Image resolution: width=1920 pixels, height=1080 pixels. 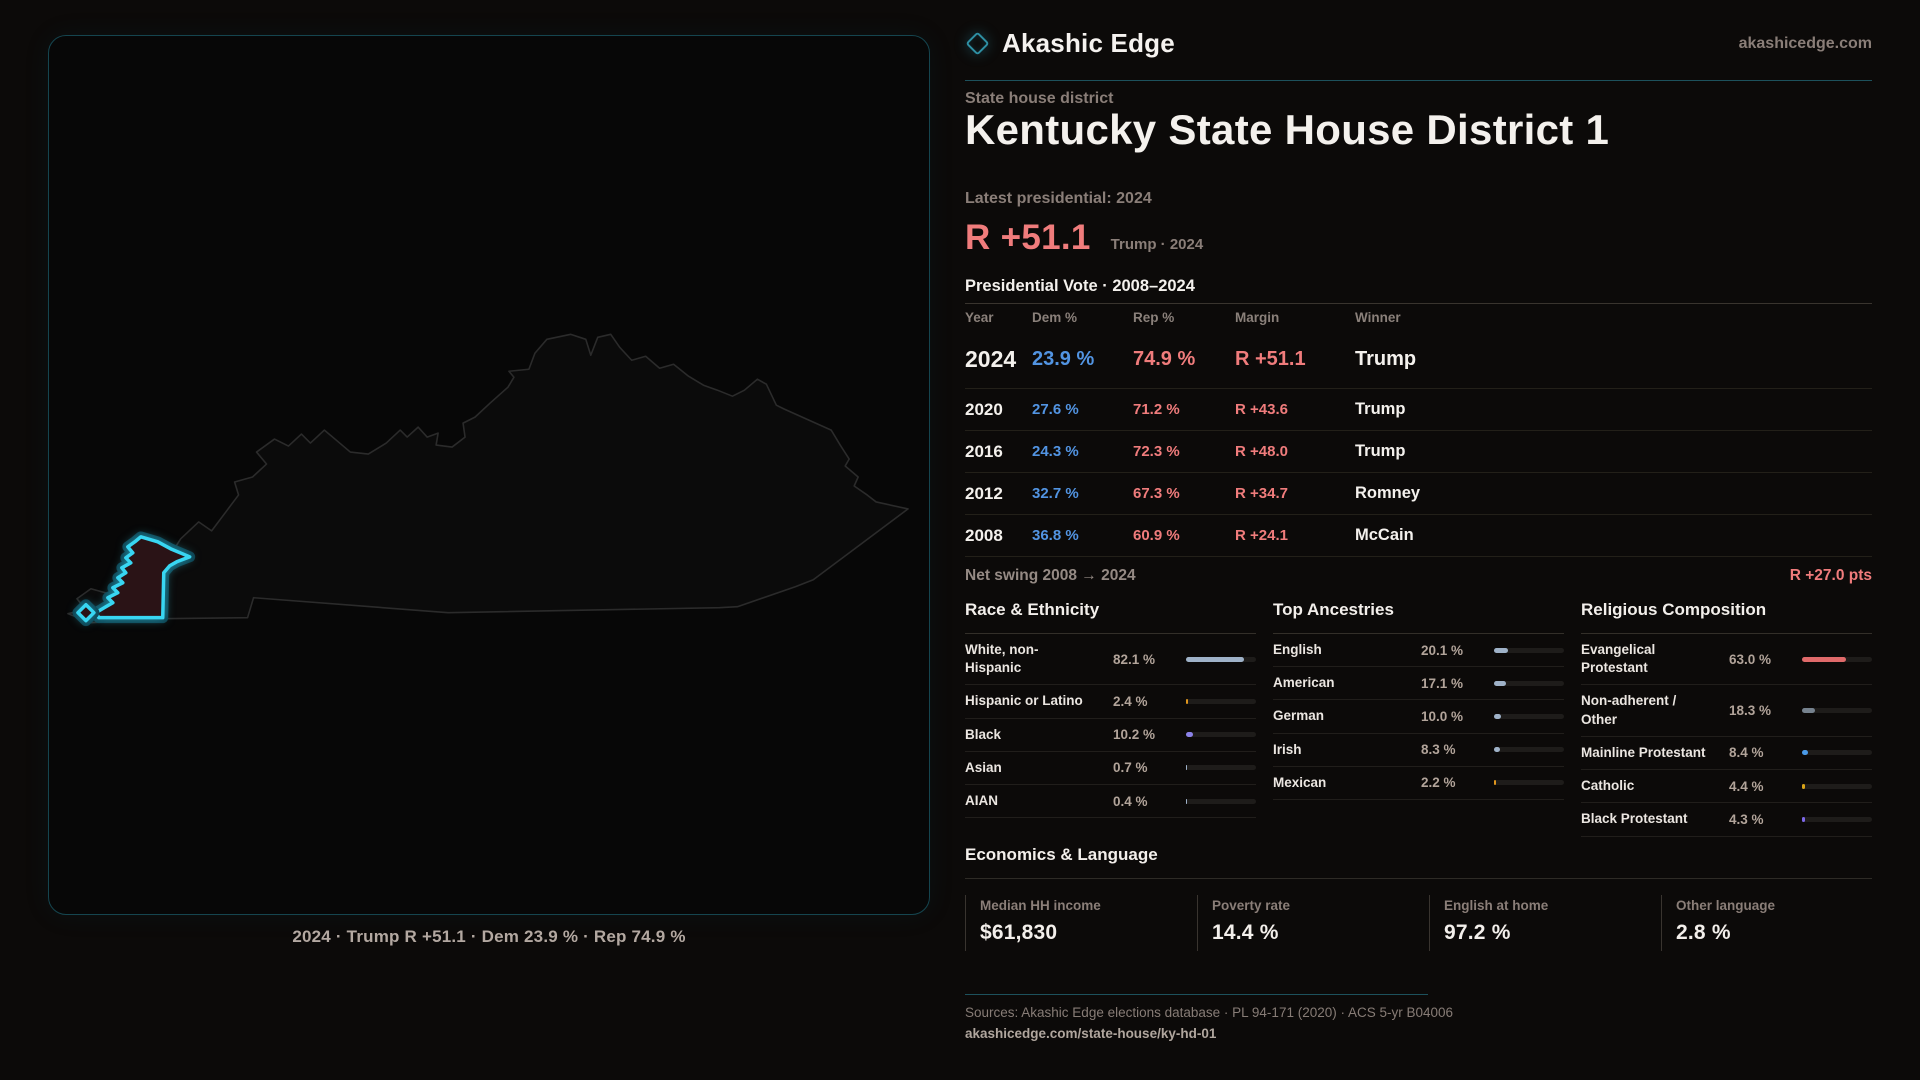 I want to click on demo-value: 0.4 %, so click(x=1130, y=801).